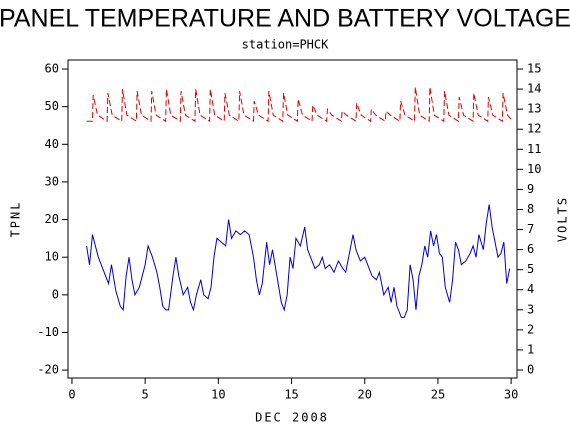 This screenshot has height=430, width=570. What do you see at coordinates (52, 219) in the screenshot?
I see `y-tick-label: 20` at bounding box center [52, 219].